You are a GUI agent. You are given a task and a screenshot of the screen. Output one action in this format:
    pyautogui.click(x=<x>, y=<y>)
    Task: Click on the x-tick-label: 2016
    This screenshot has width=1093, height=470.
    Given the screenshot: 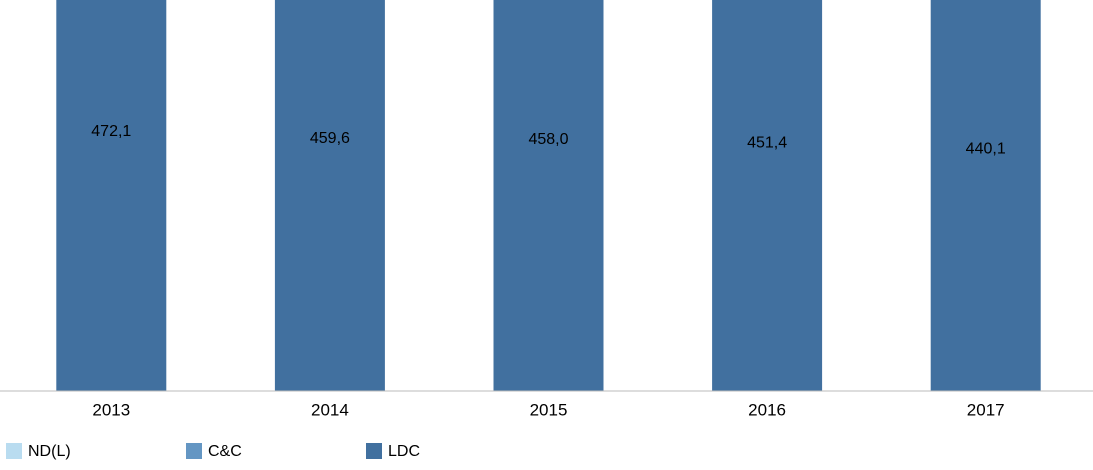 What is the action you would take?
    pyautogui.click(x=767, y=409)
    